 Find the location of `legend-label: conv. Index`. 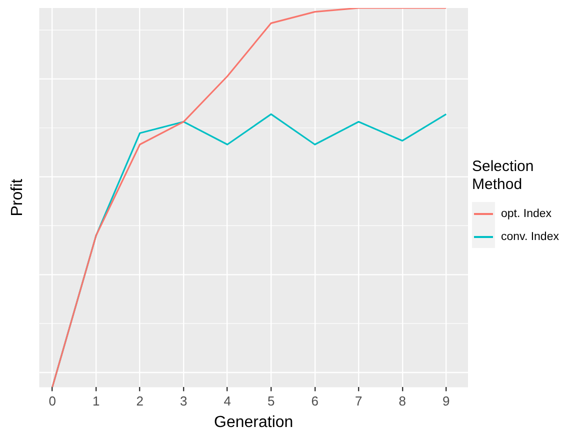

legend-label: conv. Index is located at coordinates (530, 236).